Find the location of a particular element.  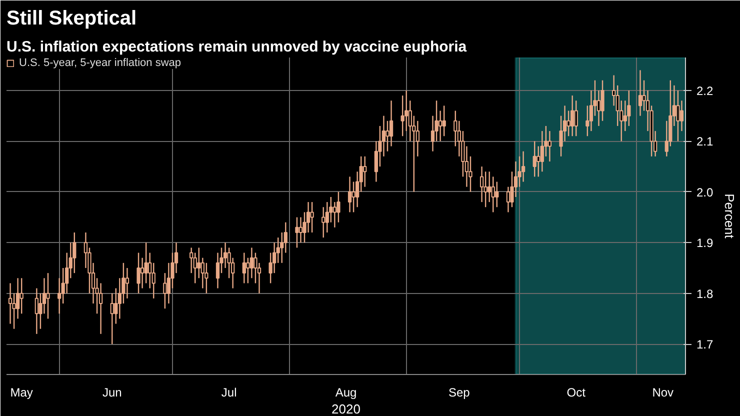

y-tick-label: 1.8 is located at coordinates (705, 293).